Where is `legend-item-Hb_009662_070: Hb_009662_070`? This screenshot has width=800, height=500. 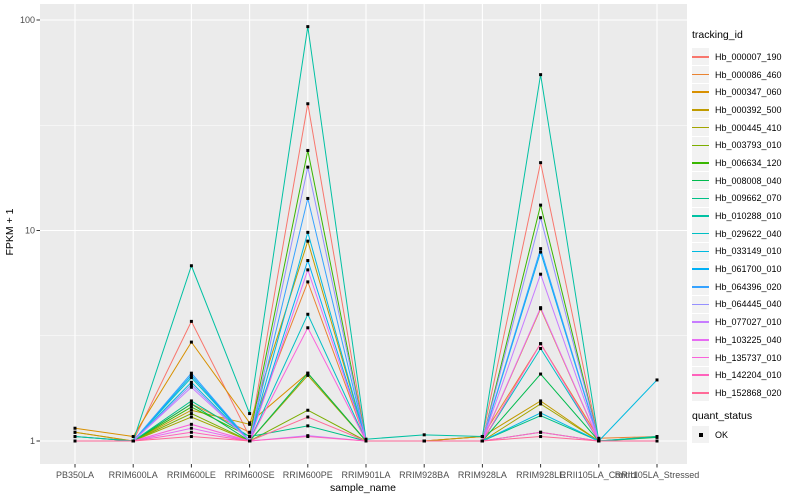 legend-item-Hb_009662_070: Hb_009662_070 is located at coordinates (746, 198).